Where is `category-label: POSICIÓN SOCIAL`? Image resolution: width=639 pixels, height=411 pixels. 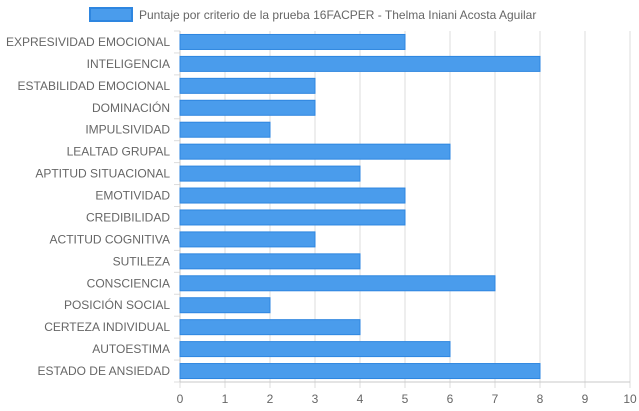
category-label: POSICIÓN SOCIAL is located at coordinates (117, 304).